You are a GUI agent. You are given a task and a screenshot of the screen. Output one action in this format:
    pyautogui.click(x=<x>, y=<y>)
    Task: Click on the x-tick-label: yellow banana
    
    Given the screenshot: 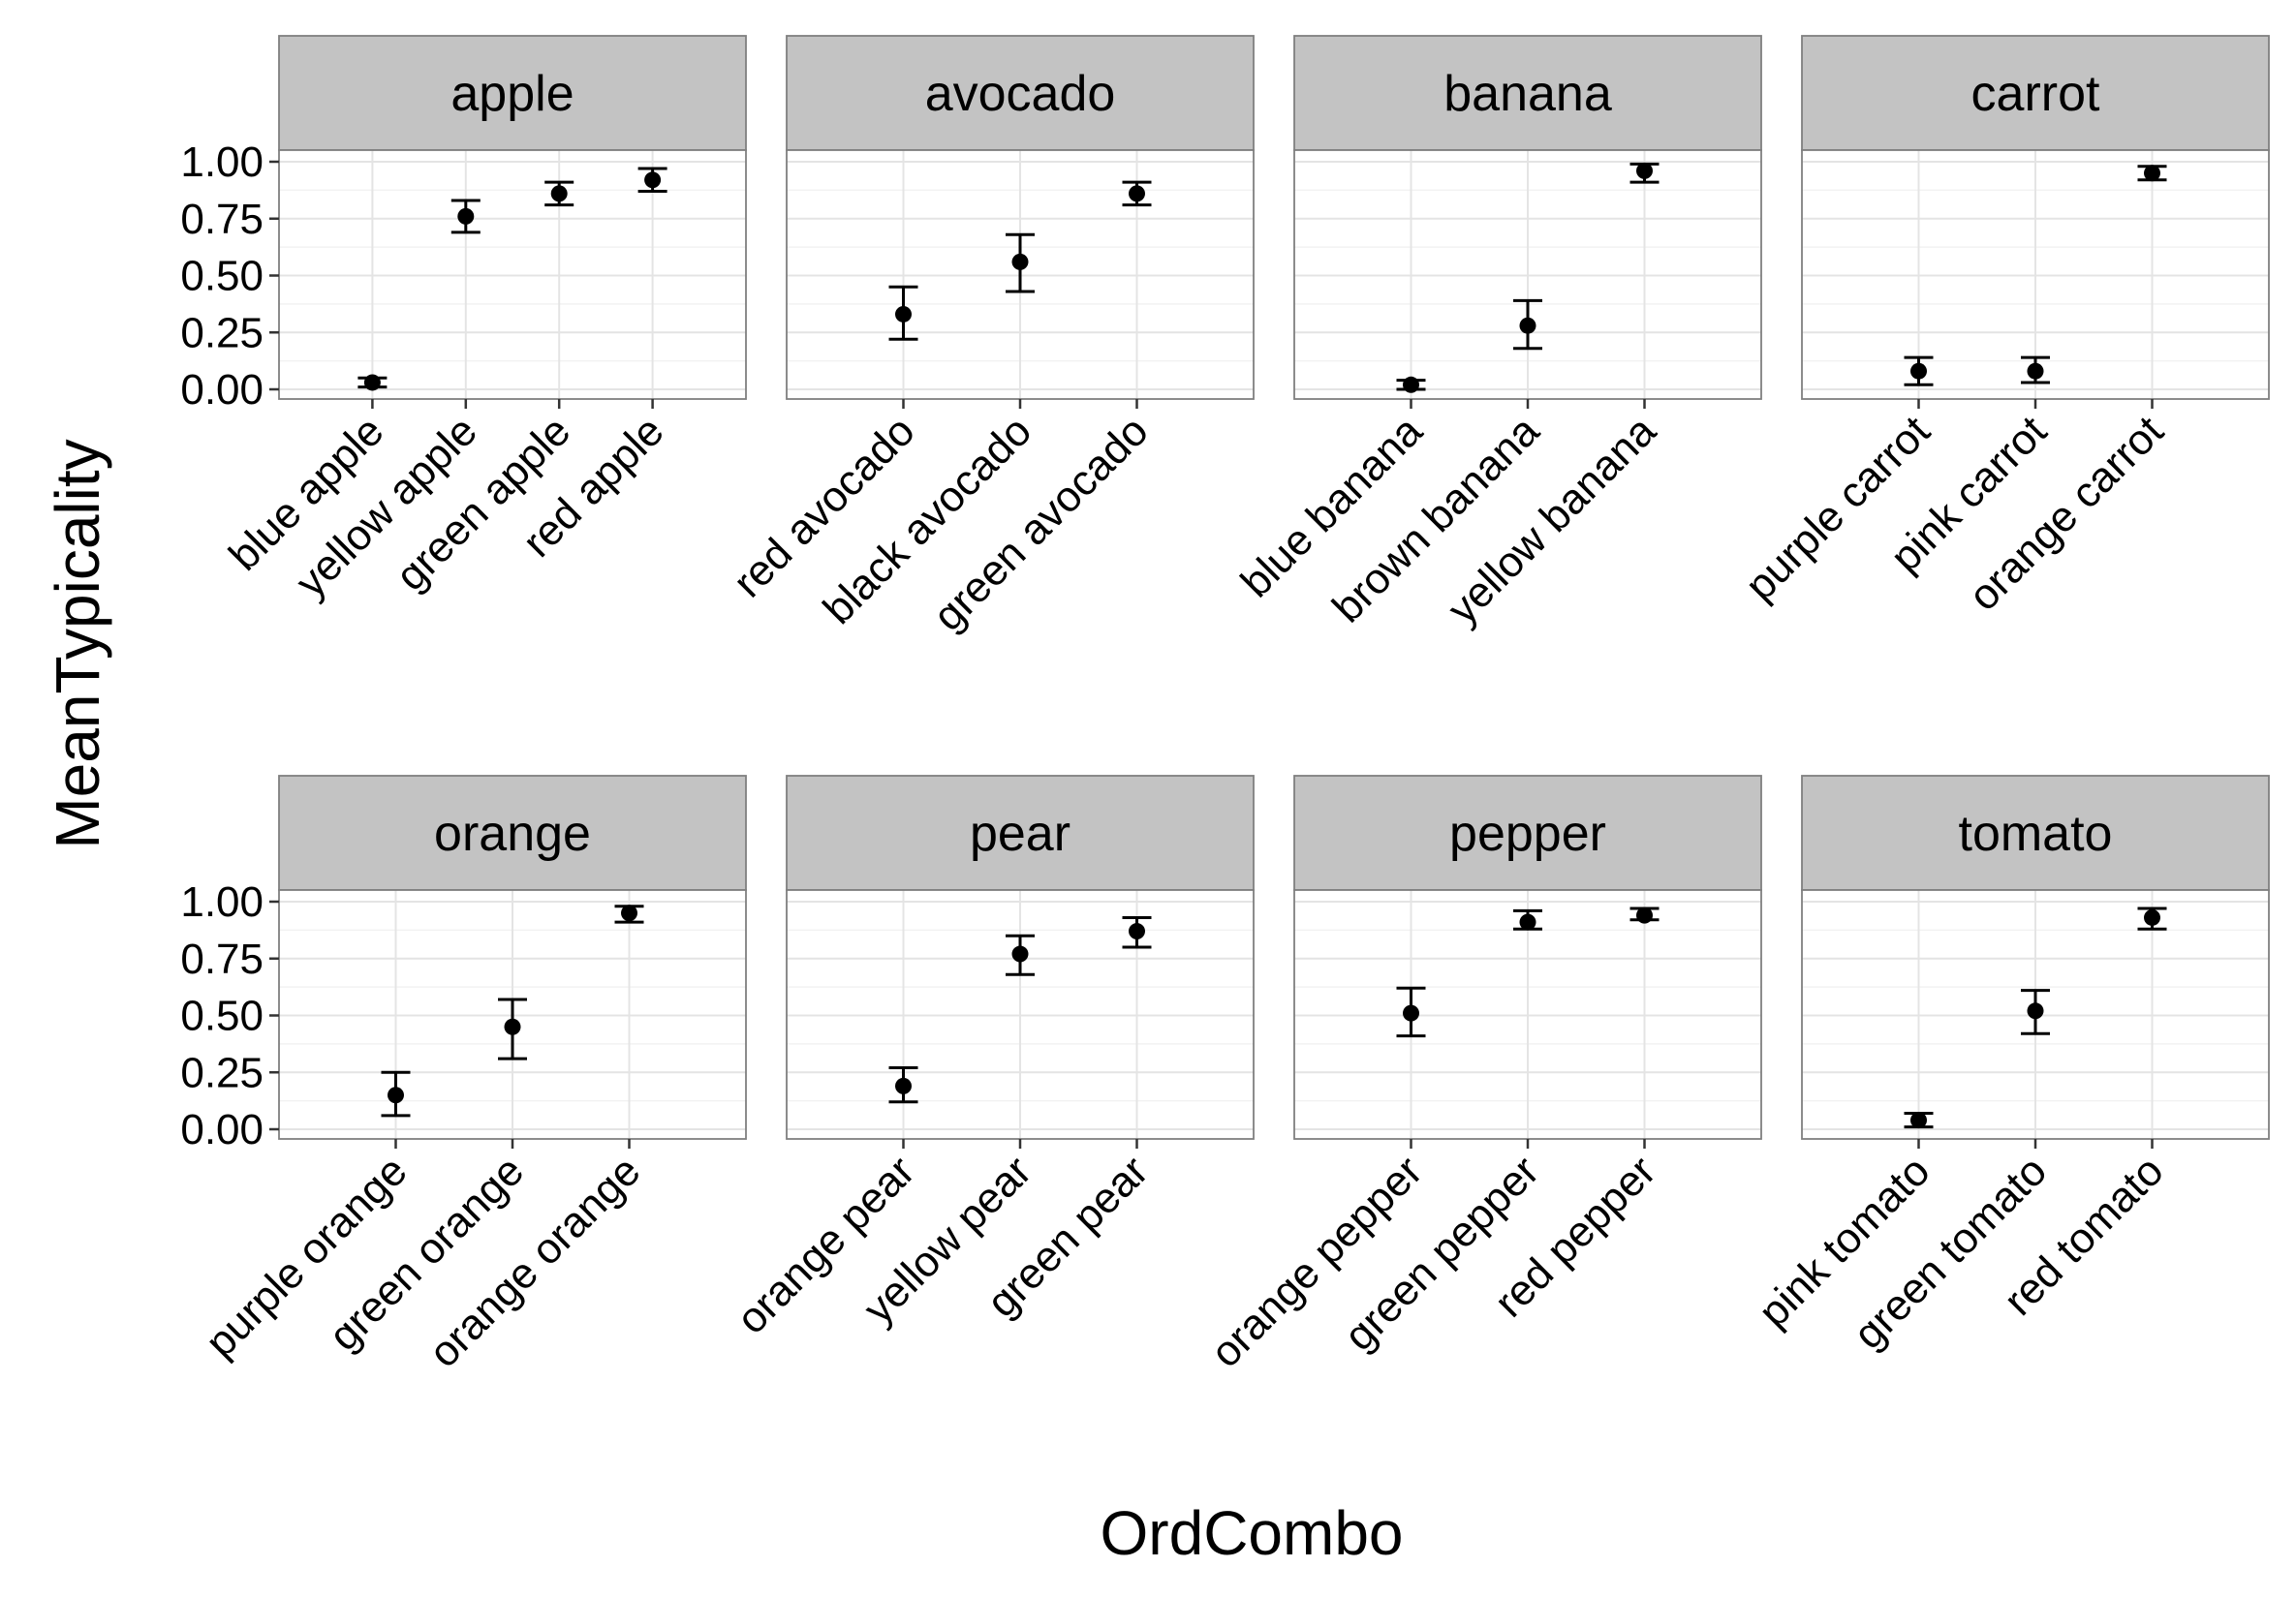 What is the action you would take?
    pyautogui.click(x=1552, y=520)
    